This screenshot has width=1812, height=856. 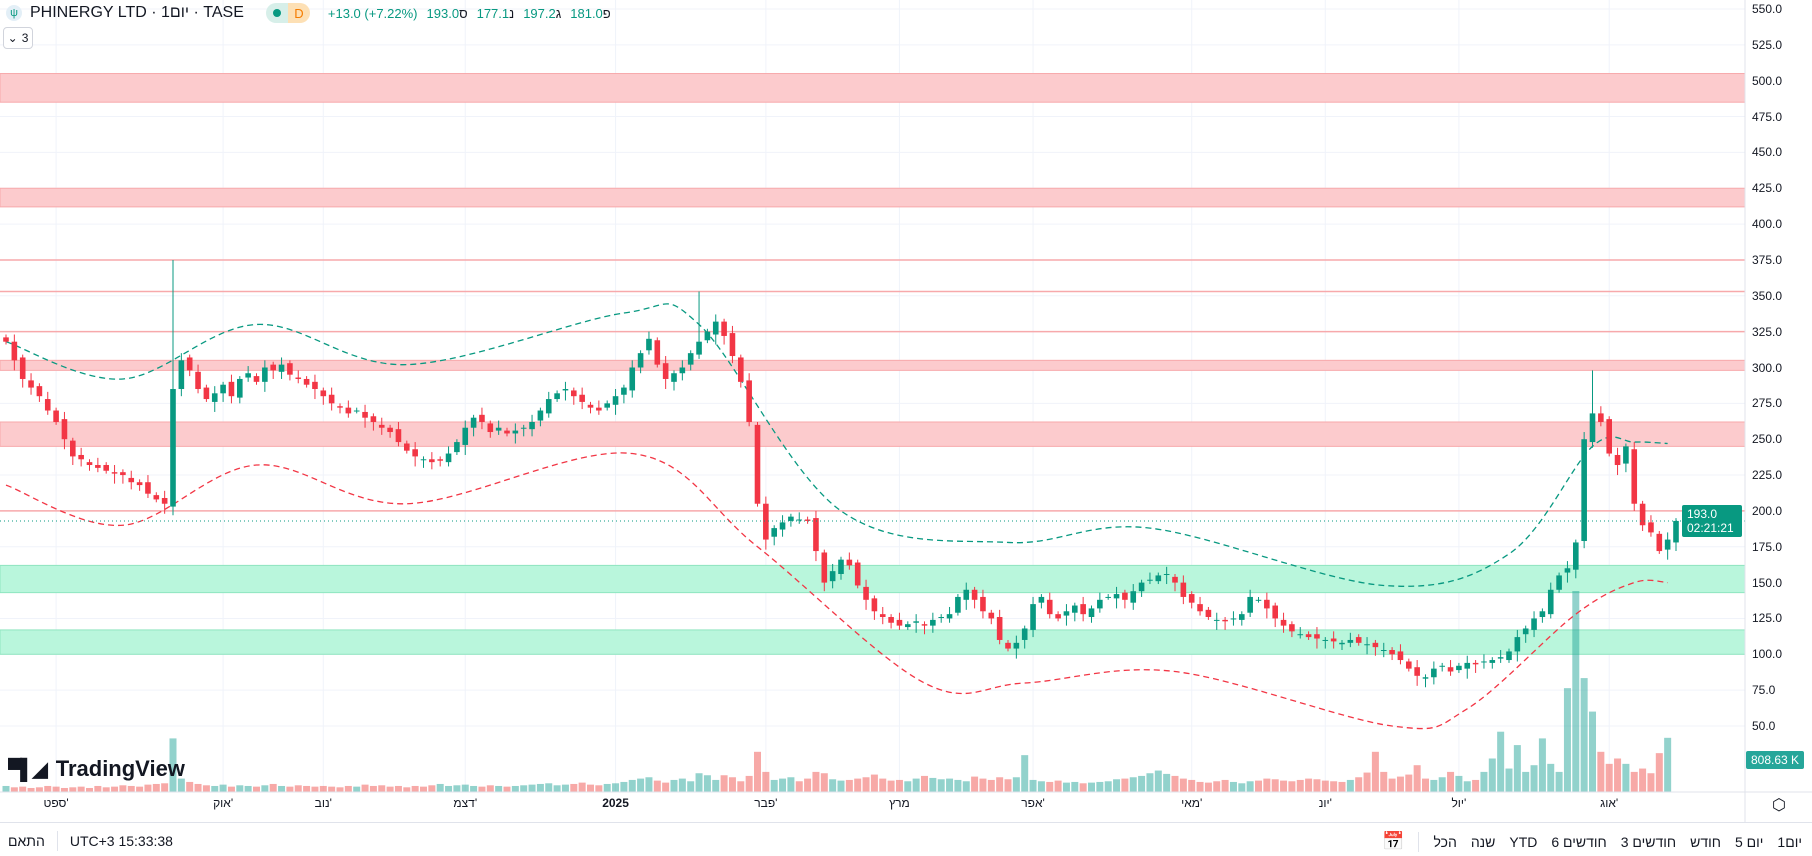 I want to click on resistance-zone, so click(x=873, y=365).